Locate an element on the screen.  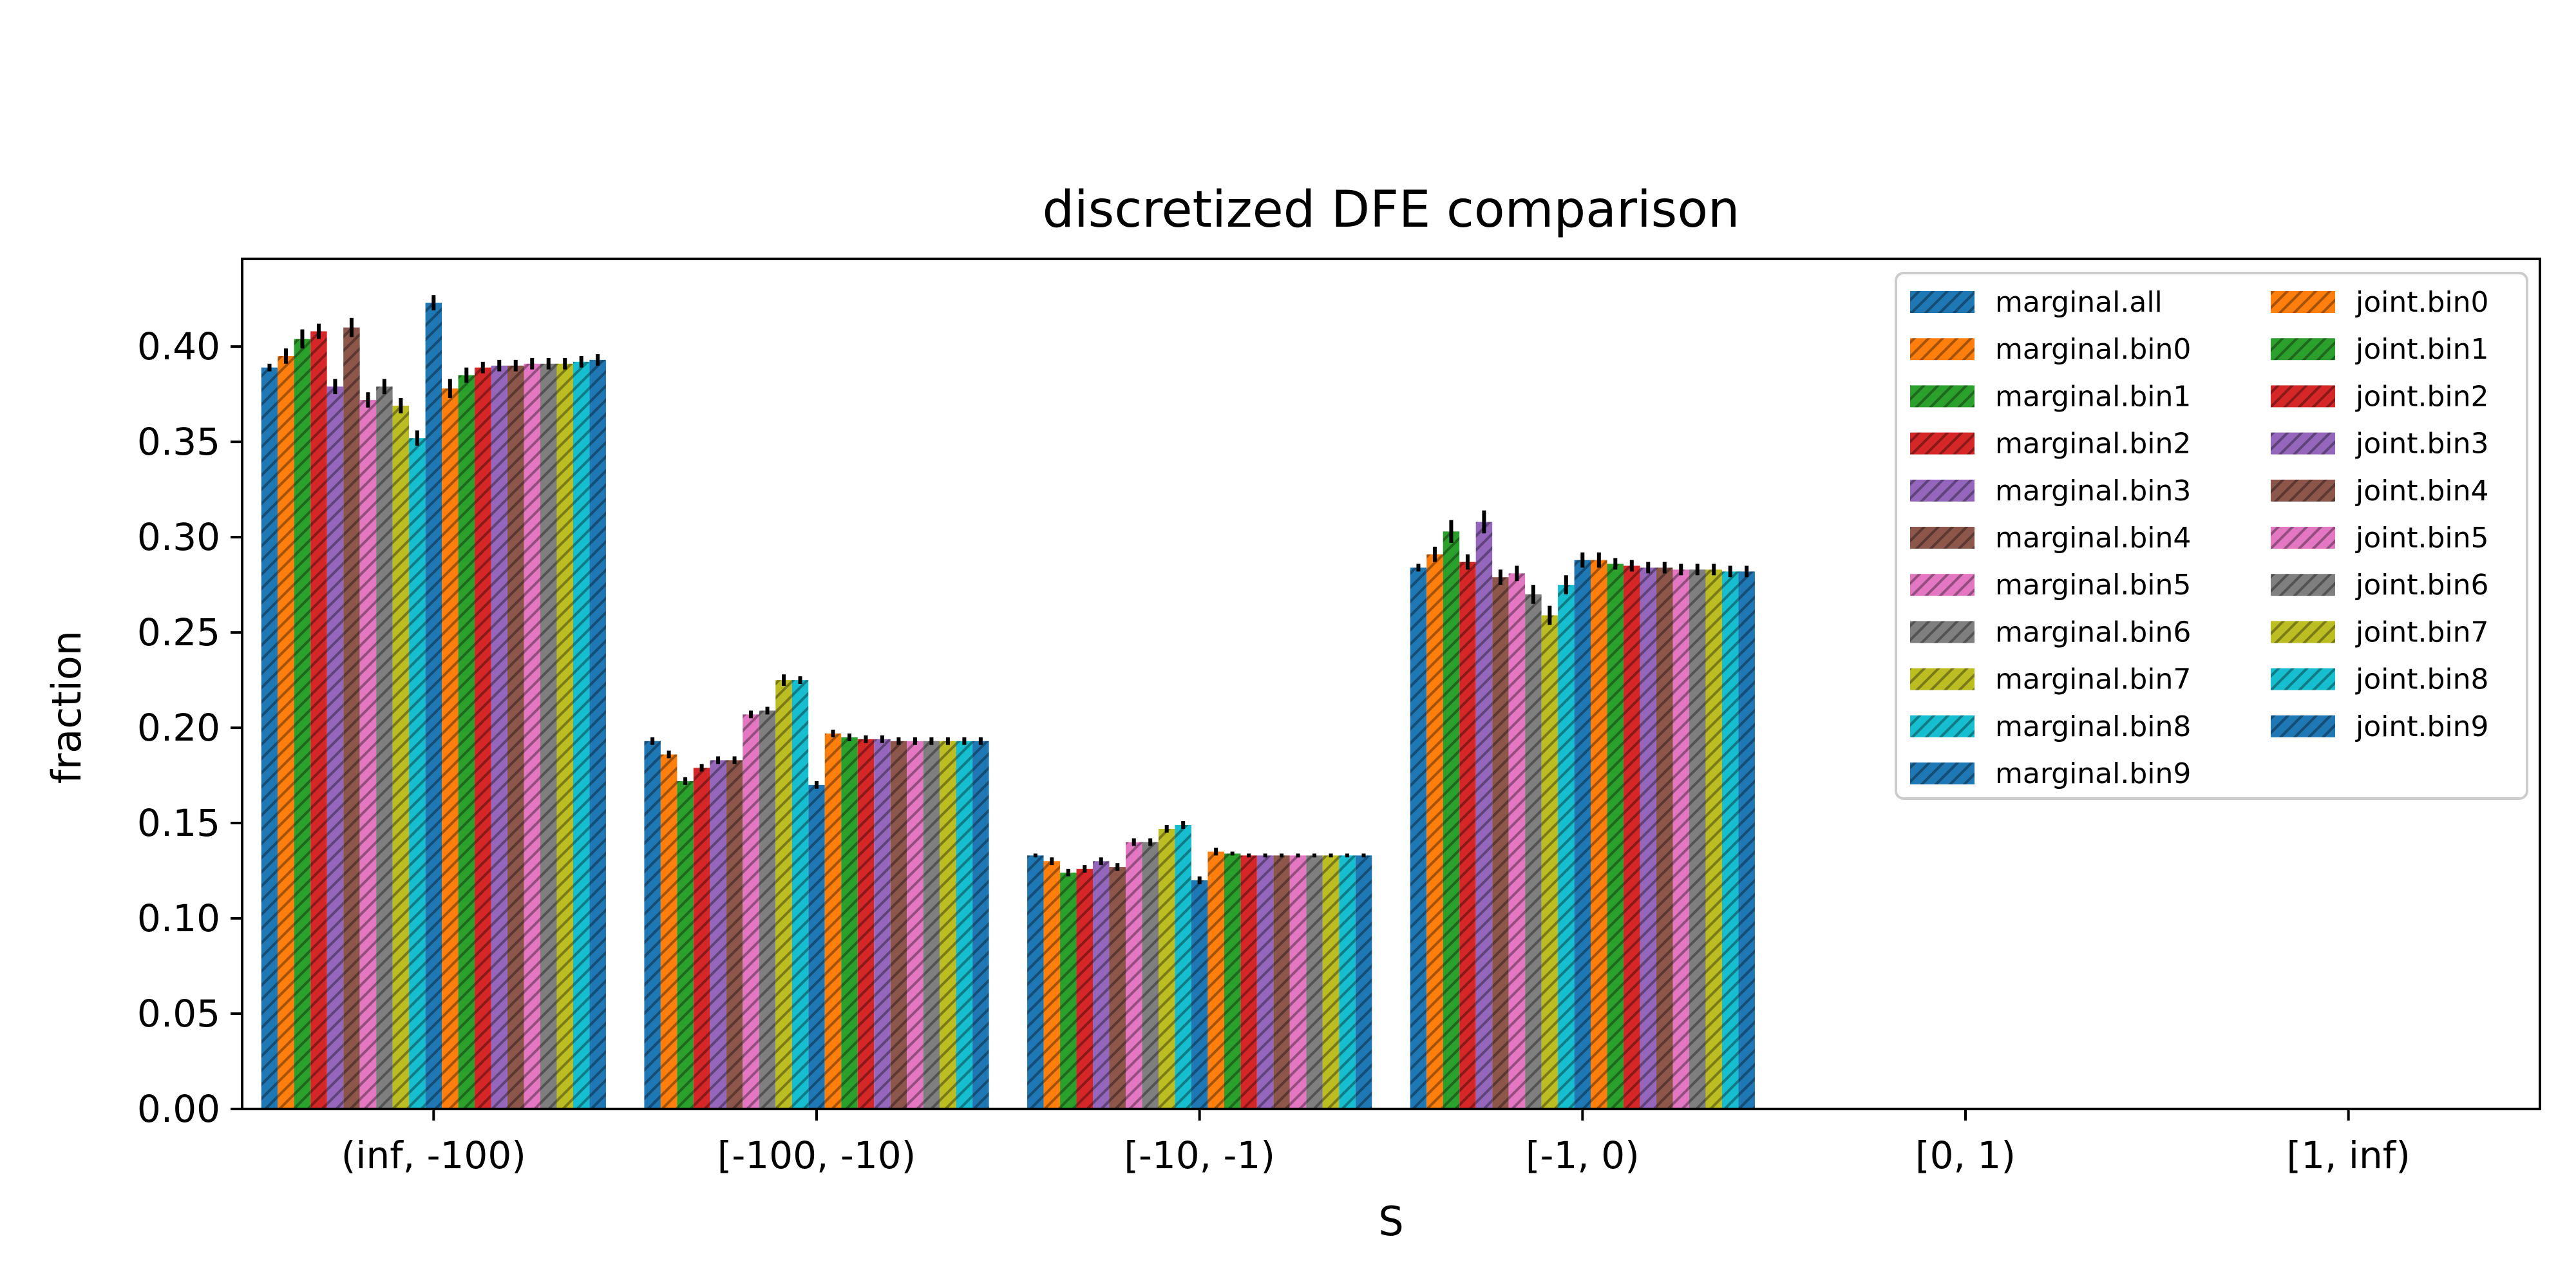
bar-marginal-bin1-cat3 is located at coordinates (1451, 820).